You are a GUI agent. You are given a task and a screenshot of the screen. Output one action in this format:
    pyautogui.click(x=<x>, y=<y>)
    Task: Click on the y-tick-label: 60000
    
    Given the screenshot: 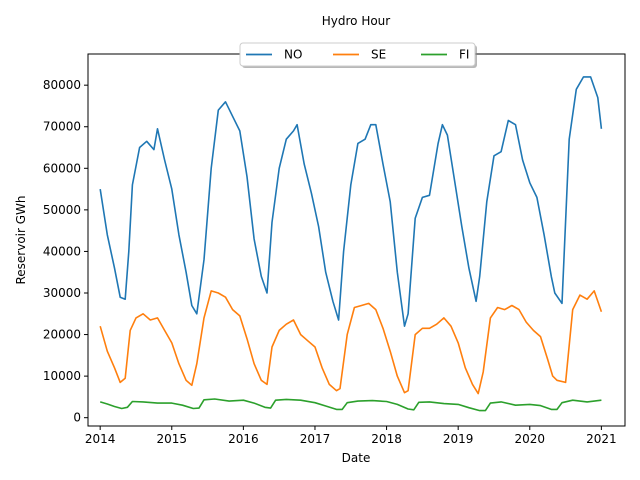 What is the action you would take?
    pyautogui.click(x=62, y=168)
    